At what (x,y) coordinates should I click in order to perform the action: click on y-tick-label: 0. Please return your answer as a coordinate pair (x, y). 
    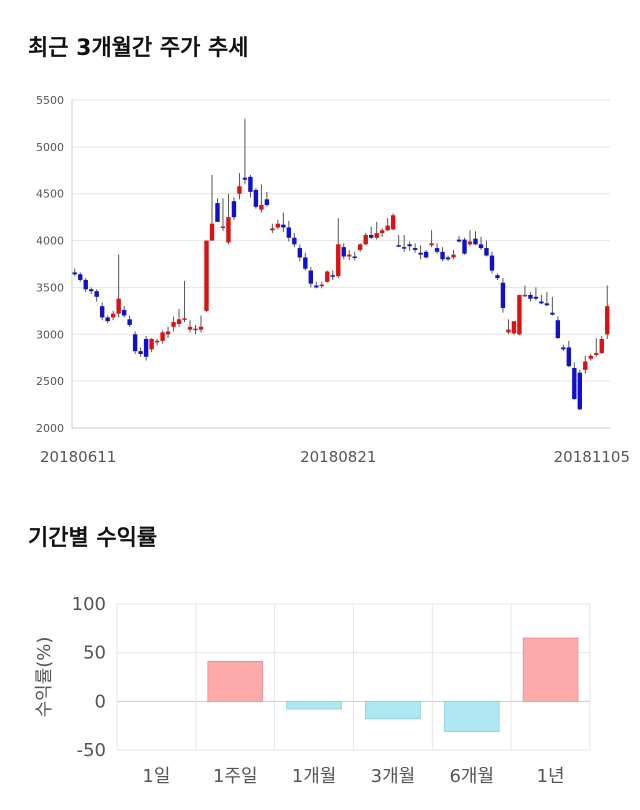
    Looking at the image, I should click on (100, 701).